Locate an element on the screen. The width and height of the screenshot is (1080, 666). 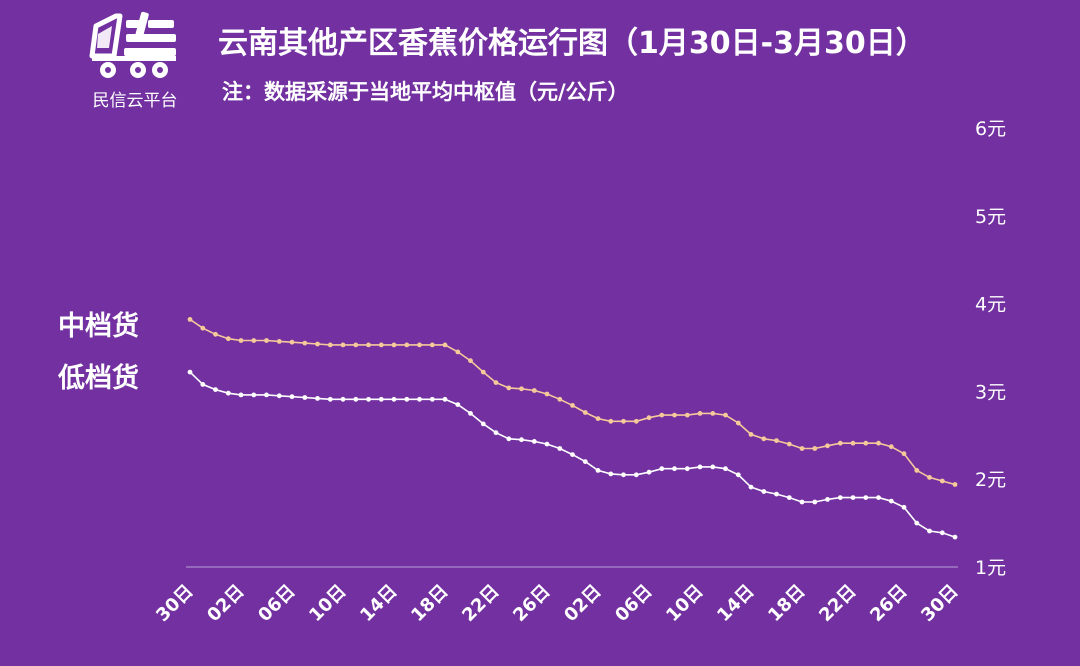
y-tick-label: 2元 is located at coordinates (990, 480).